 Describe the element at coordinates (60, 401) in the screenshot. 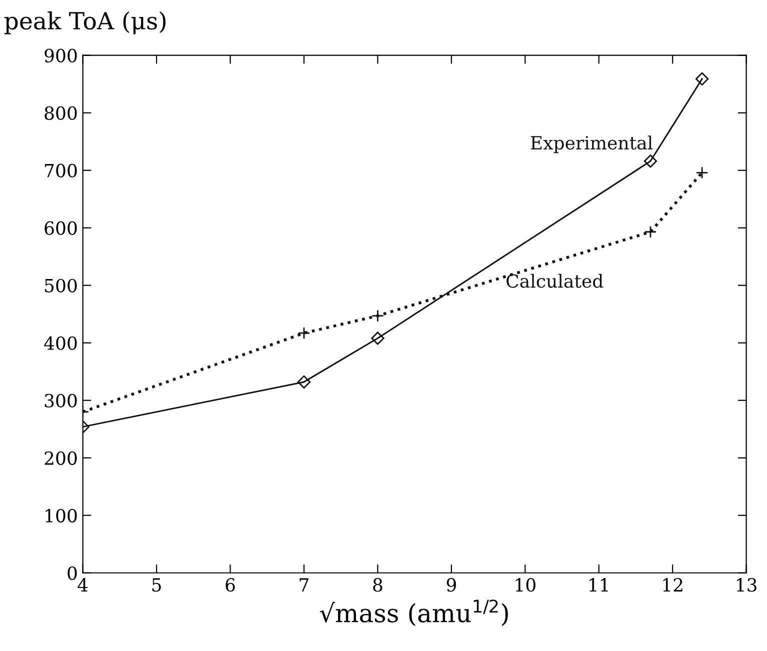

I see `y-tick-label: 300` at that location.